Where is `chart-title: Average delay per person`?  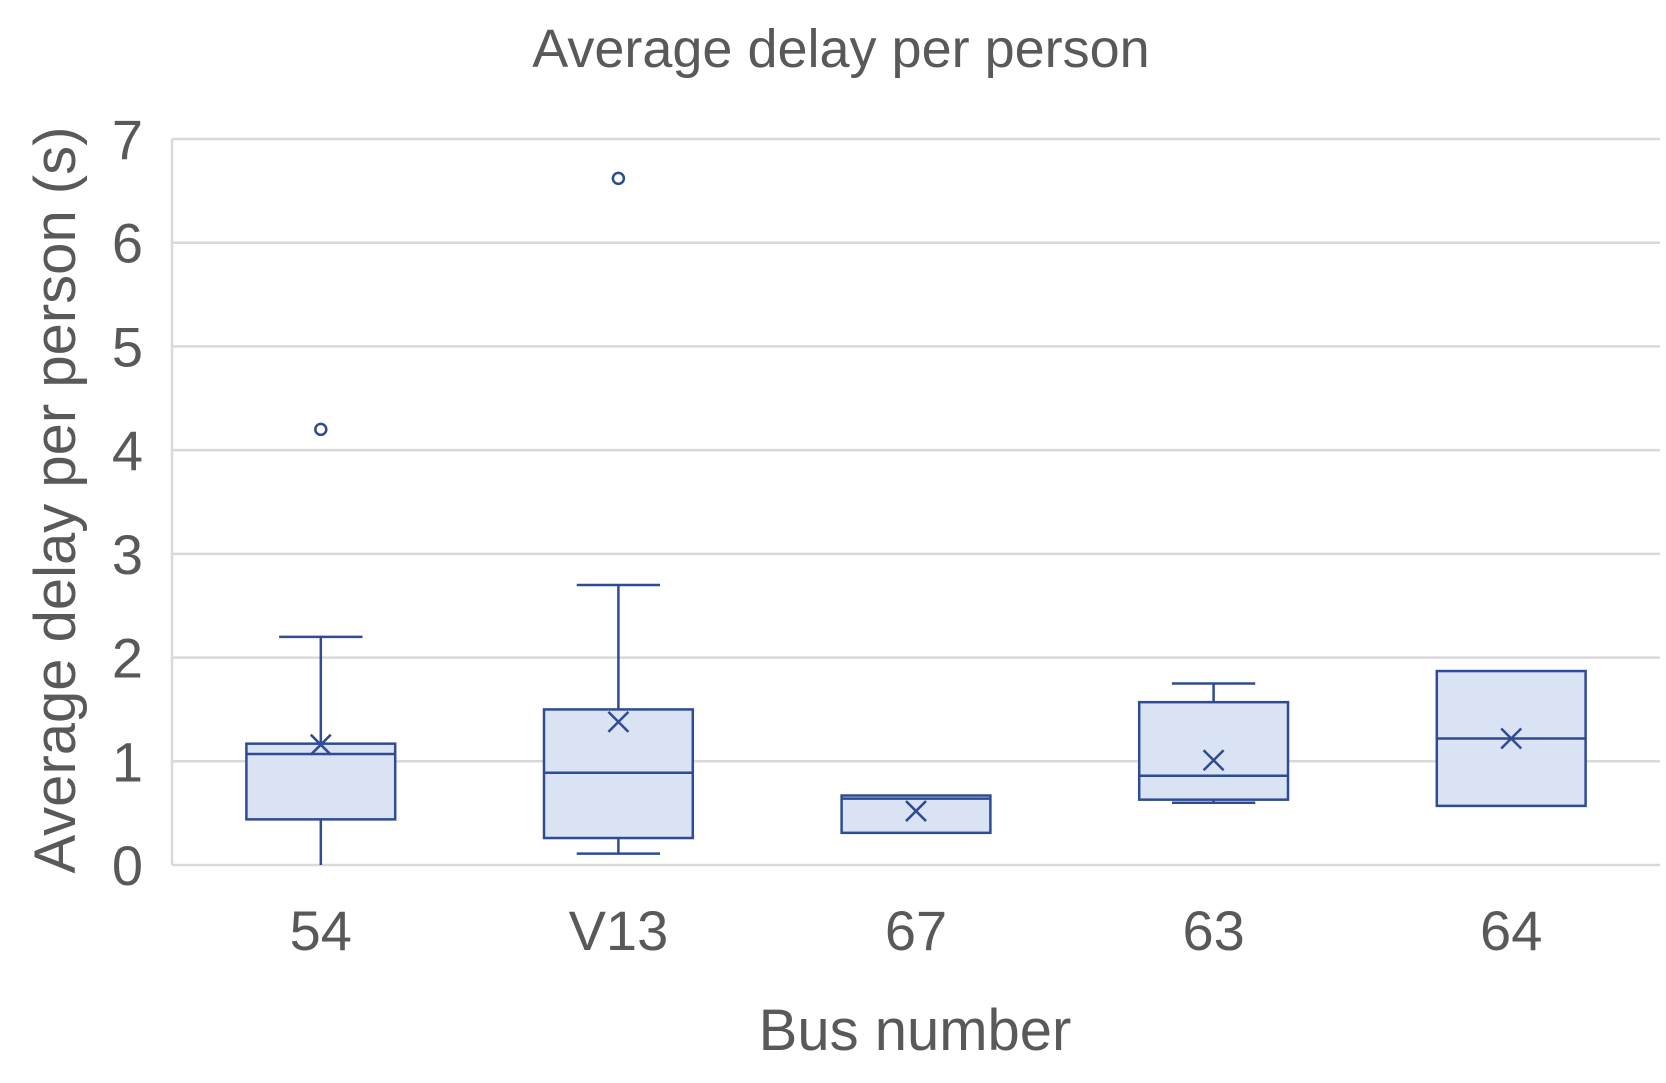
chart-title: Average delay per person is located at coordinates (840, 49).